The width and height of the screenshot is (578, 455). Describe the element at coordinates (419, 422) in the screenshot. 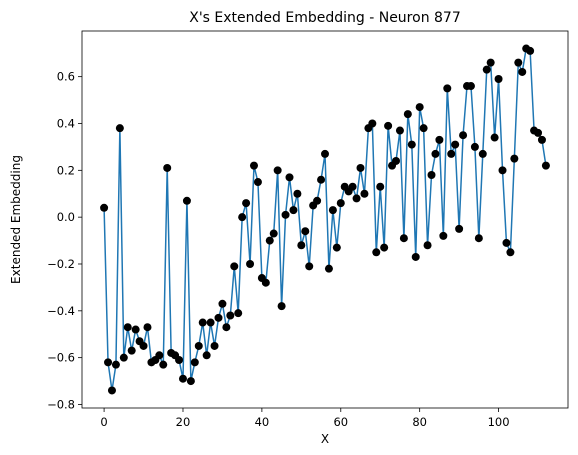

I see `x-tick-label: 80` at that location.